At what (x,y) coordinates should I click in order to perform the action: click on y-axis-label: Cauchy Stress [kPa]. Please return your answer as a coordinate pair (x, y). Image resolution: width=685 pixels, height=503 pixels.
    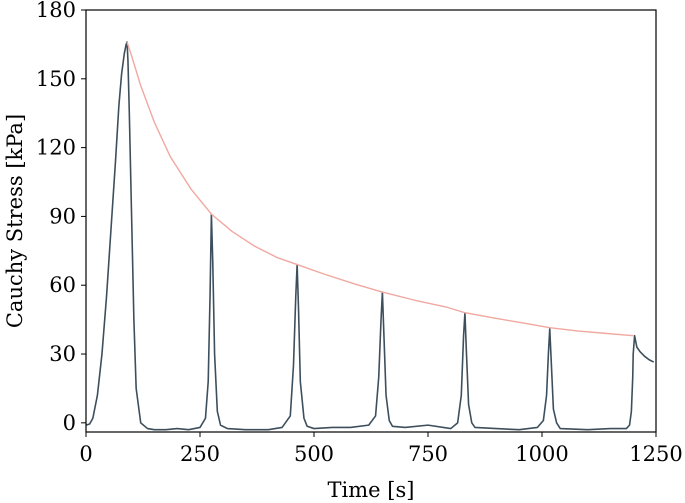
    Looking at the image, I should click on (15, 221).